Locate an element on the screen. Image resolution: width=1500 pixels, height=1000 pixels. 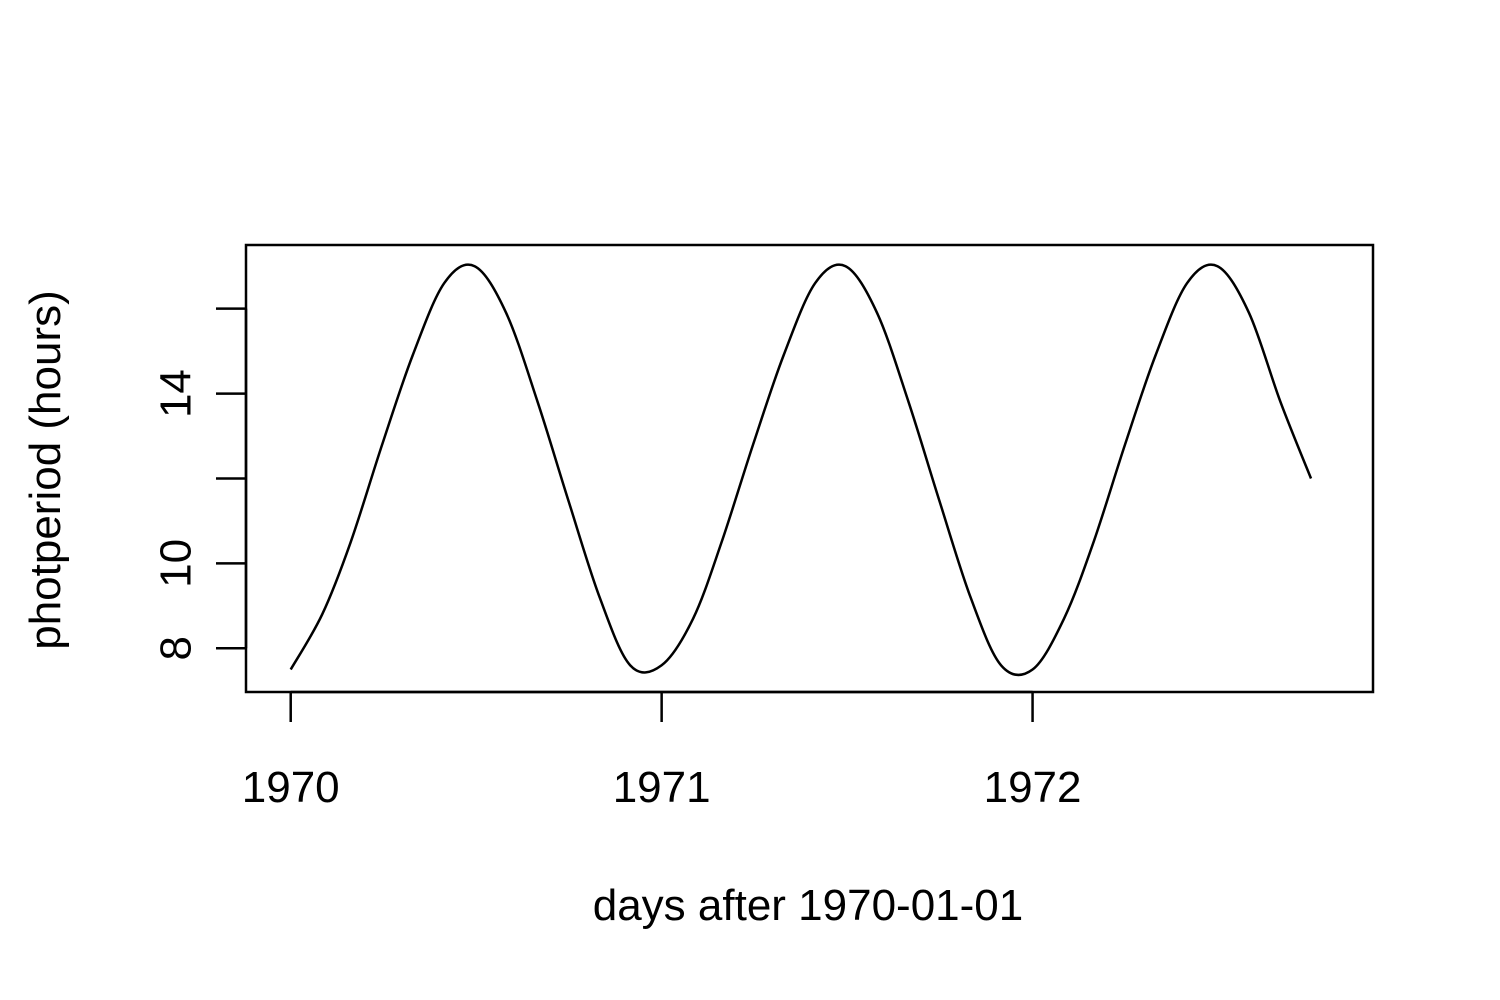
x-tick-label: 1971 is located at coordinates (662, 787).